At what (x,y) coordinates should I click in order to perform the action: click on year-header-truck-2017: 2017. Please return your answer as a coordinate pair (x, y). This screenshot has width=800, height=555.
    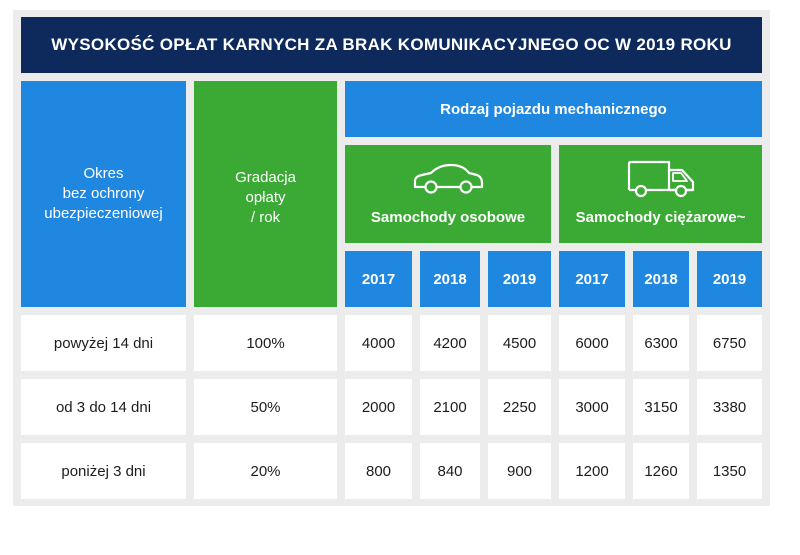
    Looking at the image, I should click on (592, 279).